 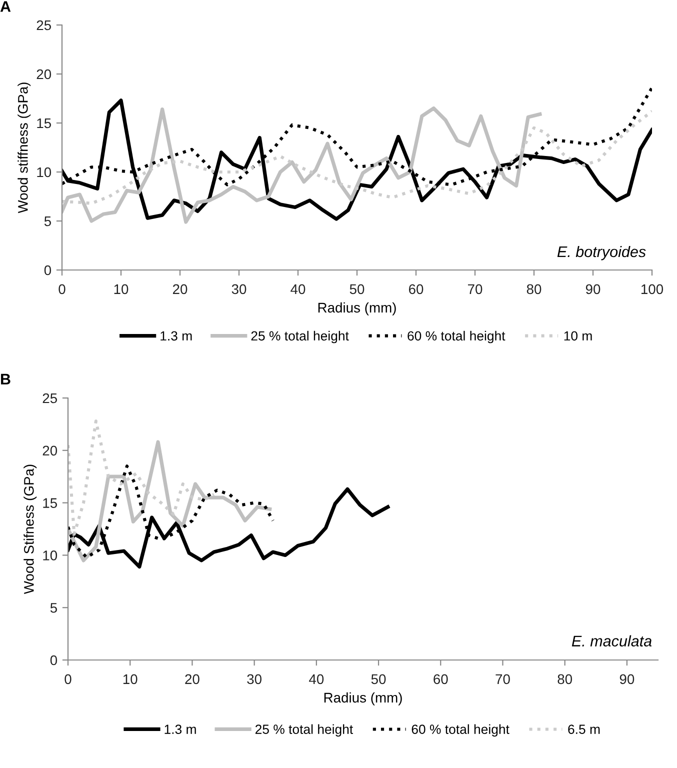 What do you see at coordinates (5, 6) in the screenshot?
I see `chart-title: A` at bounding box center [5, 6].